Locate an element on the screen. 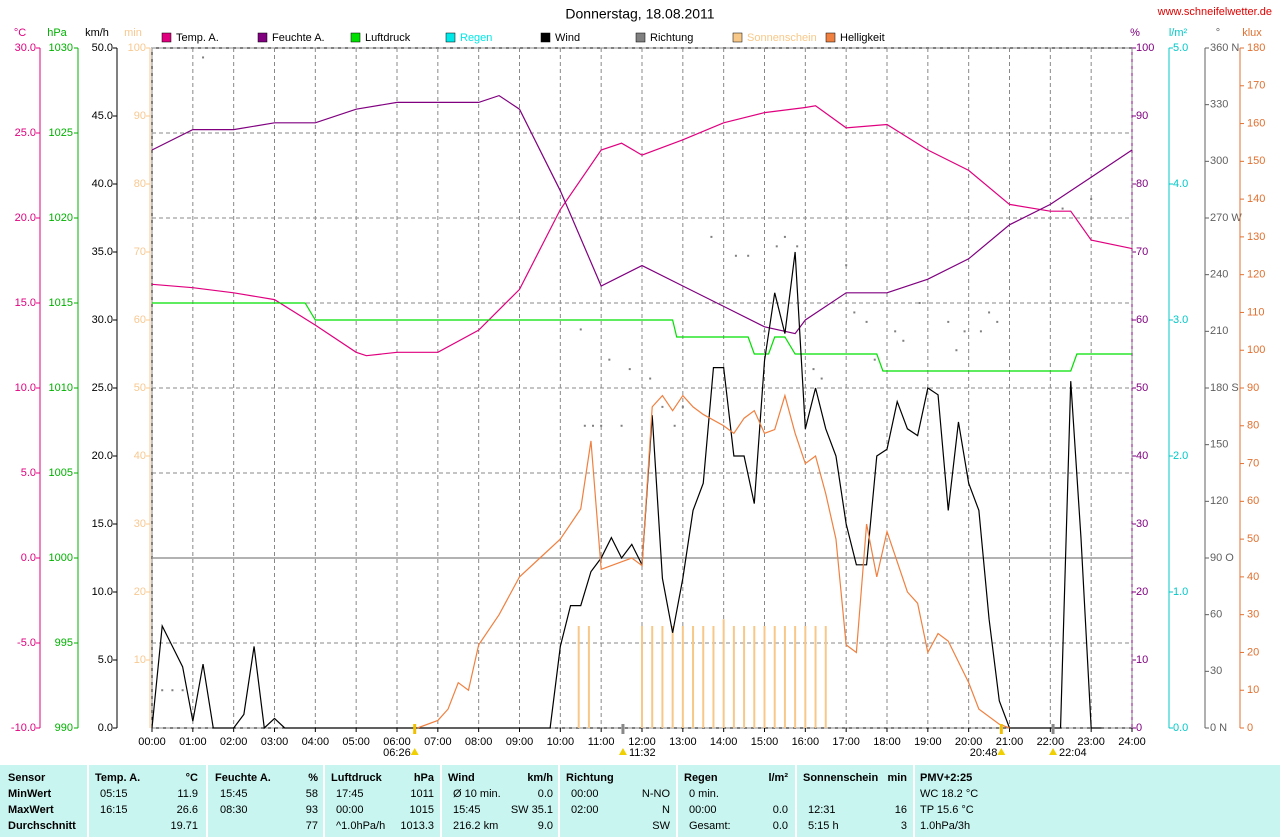 This screenshot has width=1280, height=837. stat-value: 26.6 is located at coordinates (187, 810).